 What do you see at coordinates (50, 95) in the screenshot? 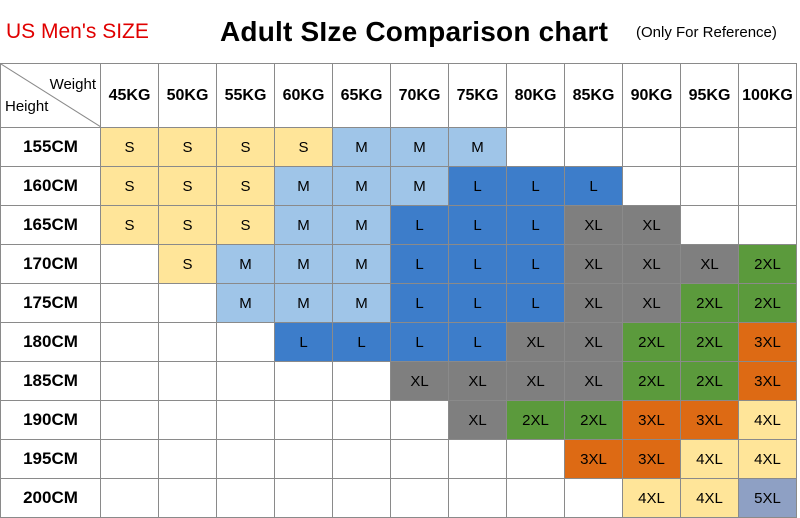
I see `corner-cell: Weight Height` at bounding box center [50, 95].